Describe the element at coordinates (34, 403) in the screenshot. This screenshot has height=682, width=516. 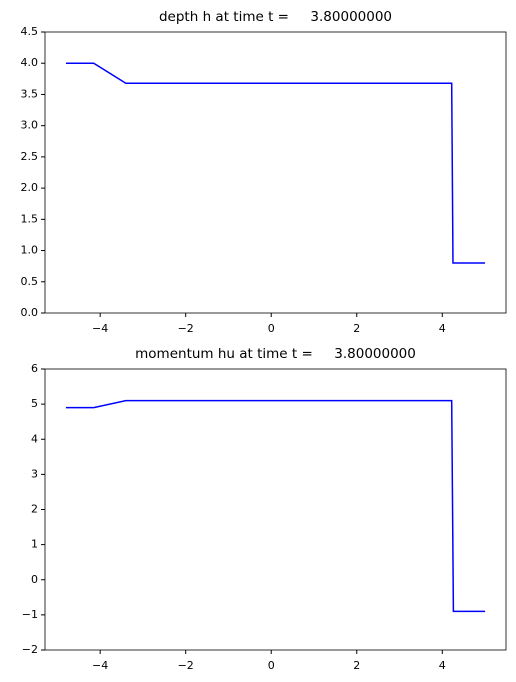
I see `y-tick-label: 5` at that location.